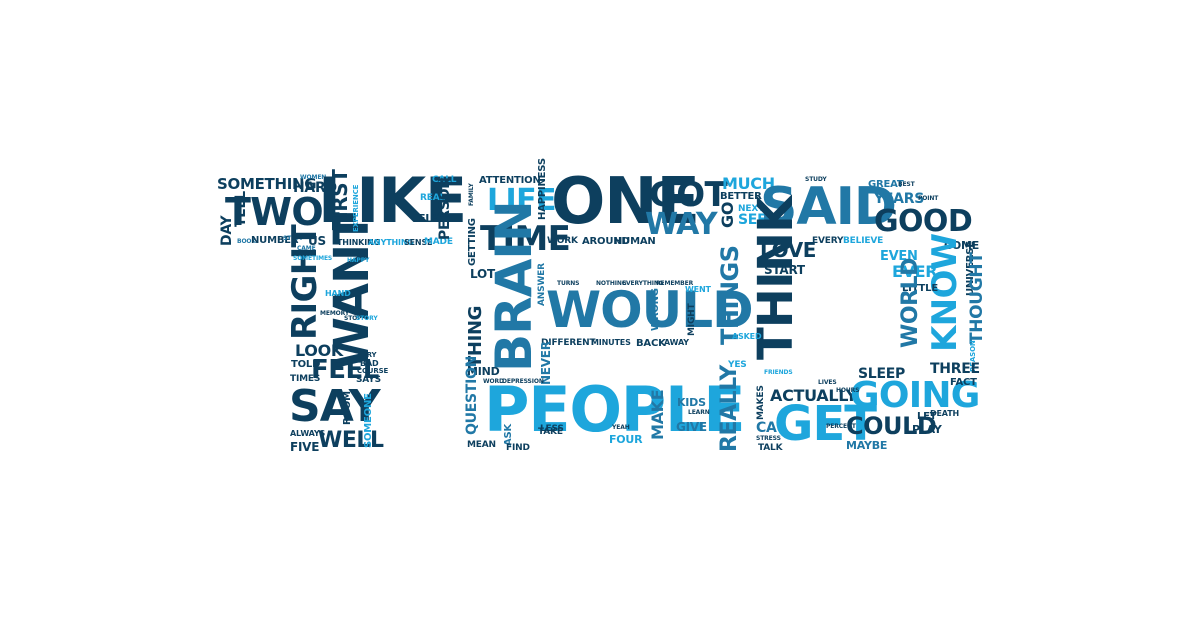  What do you see at coordinates (635, 241) in the screenshot?
I see `word: HUMAN` at bounding box center [635, 241].